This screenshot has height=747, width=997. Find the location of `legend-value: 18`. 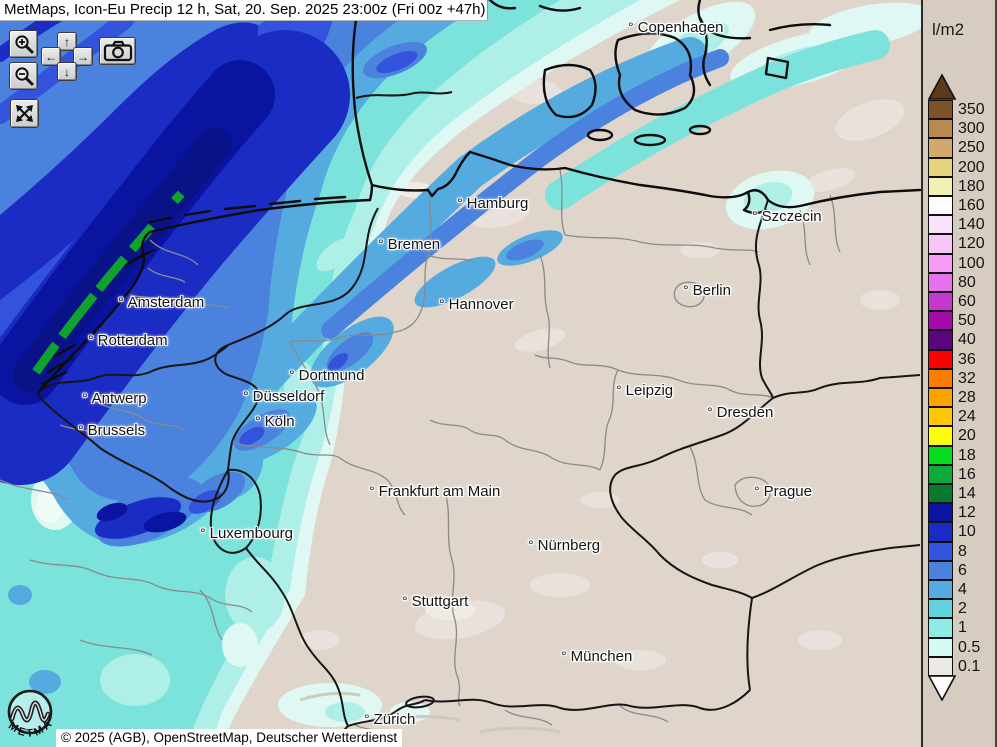

legend-value: 18 is located at coordinates (967, 455).